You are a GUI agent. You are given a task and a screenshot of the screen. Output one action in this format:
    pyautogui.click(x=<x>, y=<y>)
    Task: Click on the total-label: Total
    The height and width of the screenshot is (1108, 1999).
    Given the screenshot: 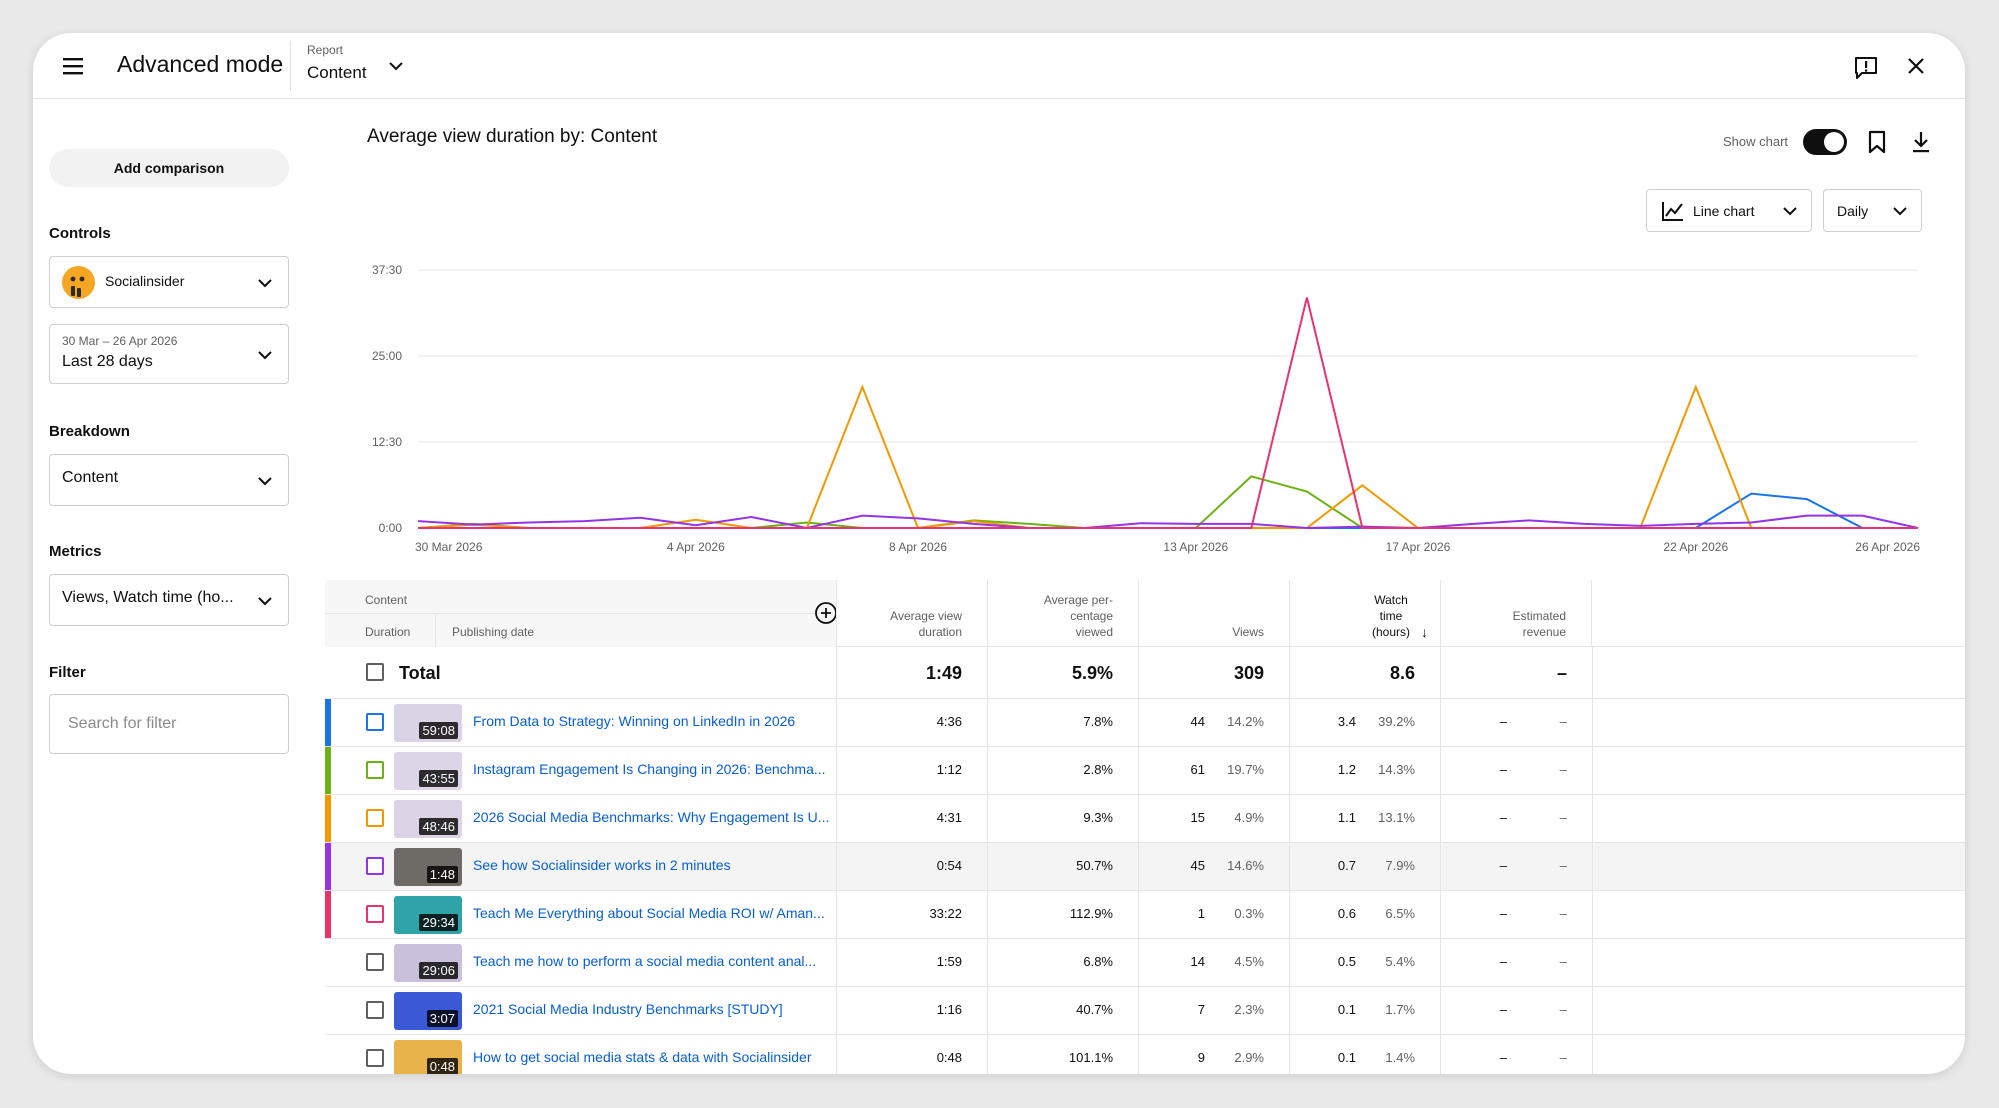 What is the action you would take?
    pyautogui.click(x=420, y=673)
    